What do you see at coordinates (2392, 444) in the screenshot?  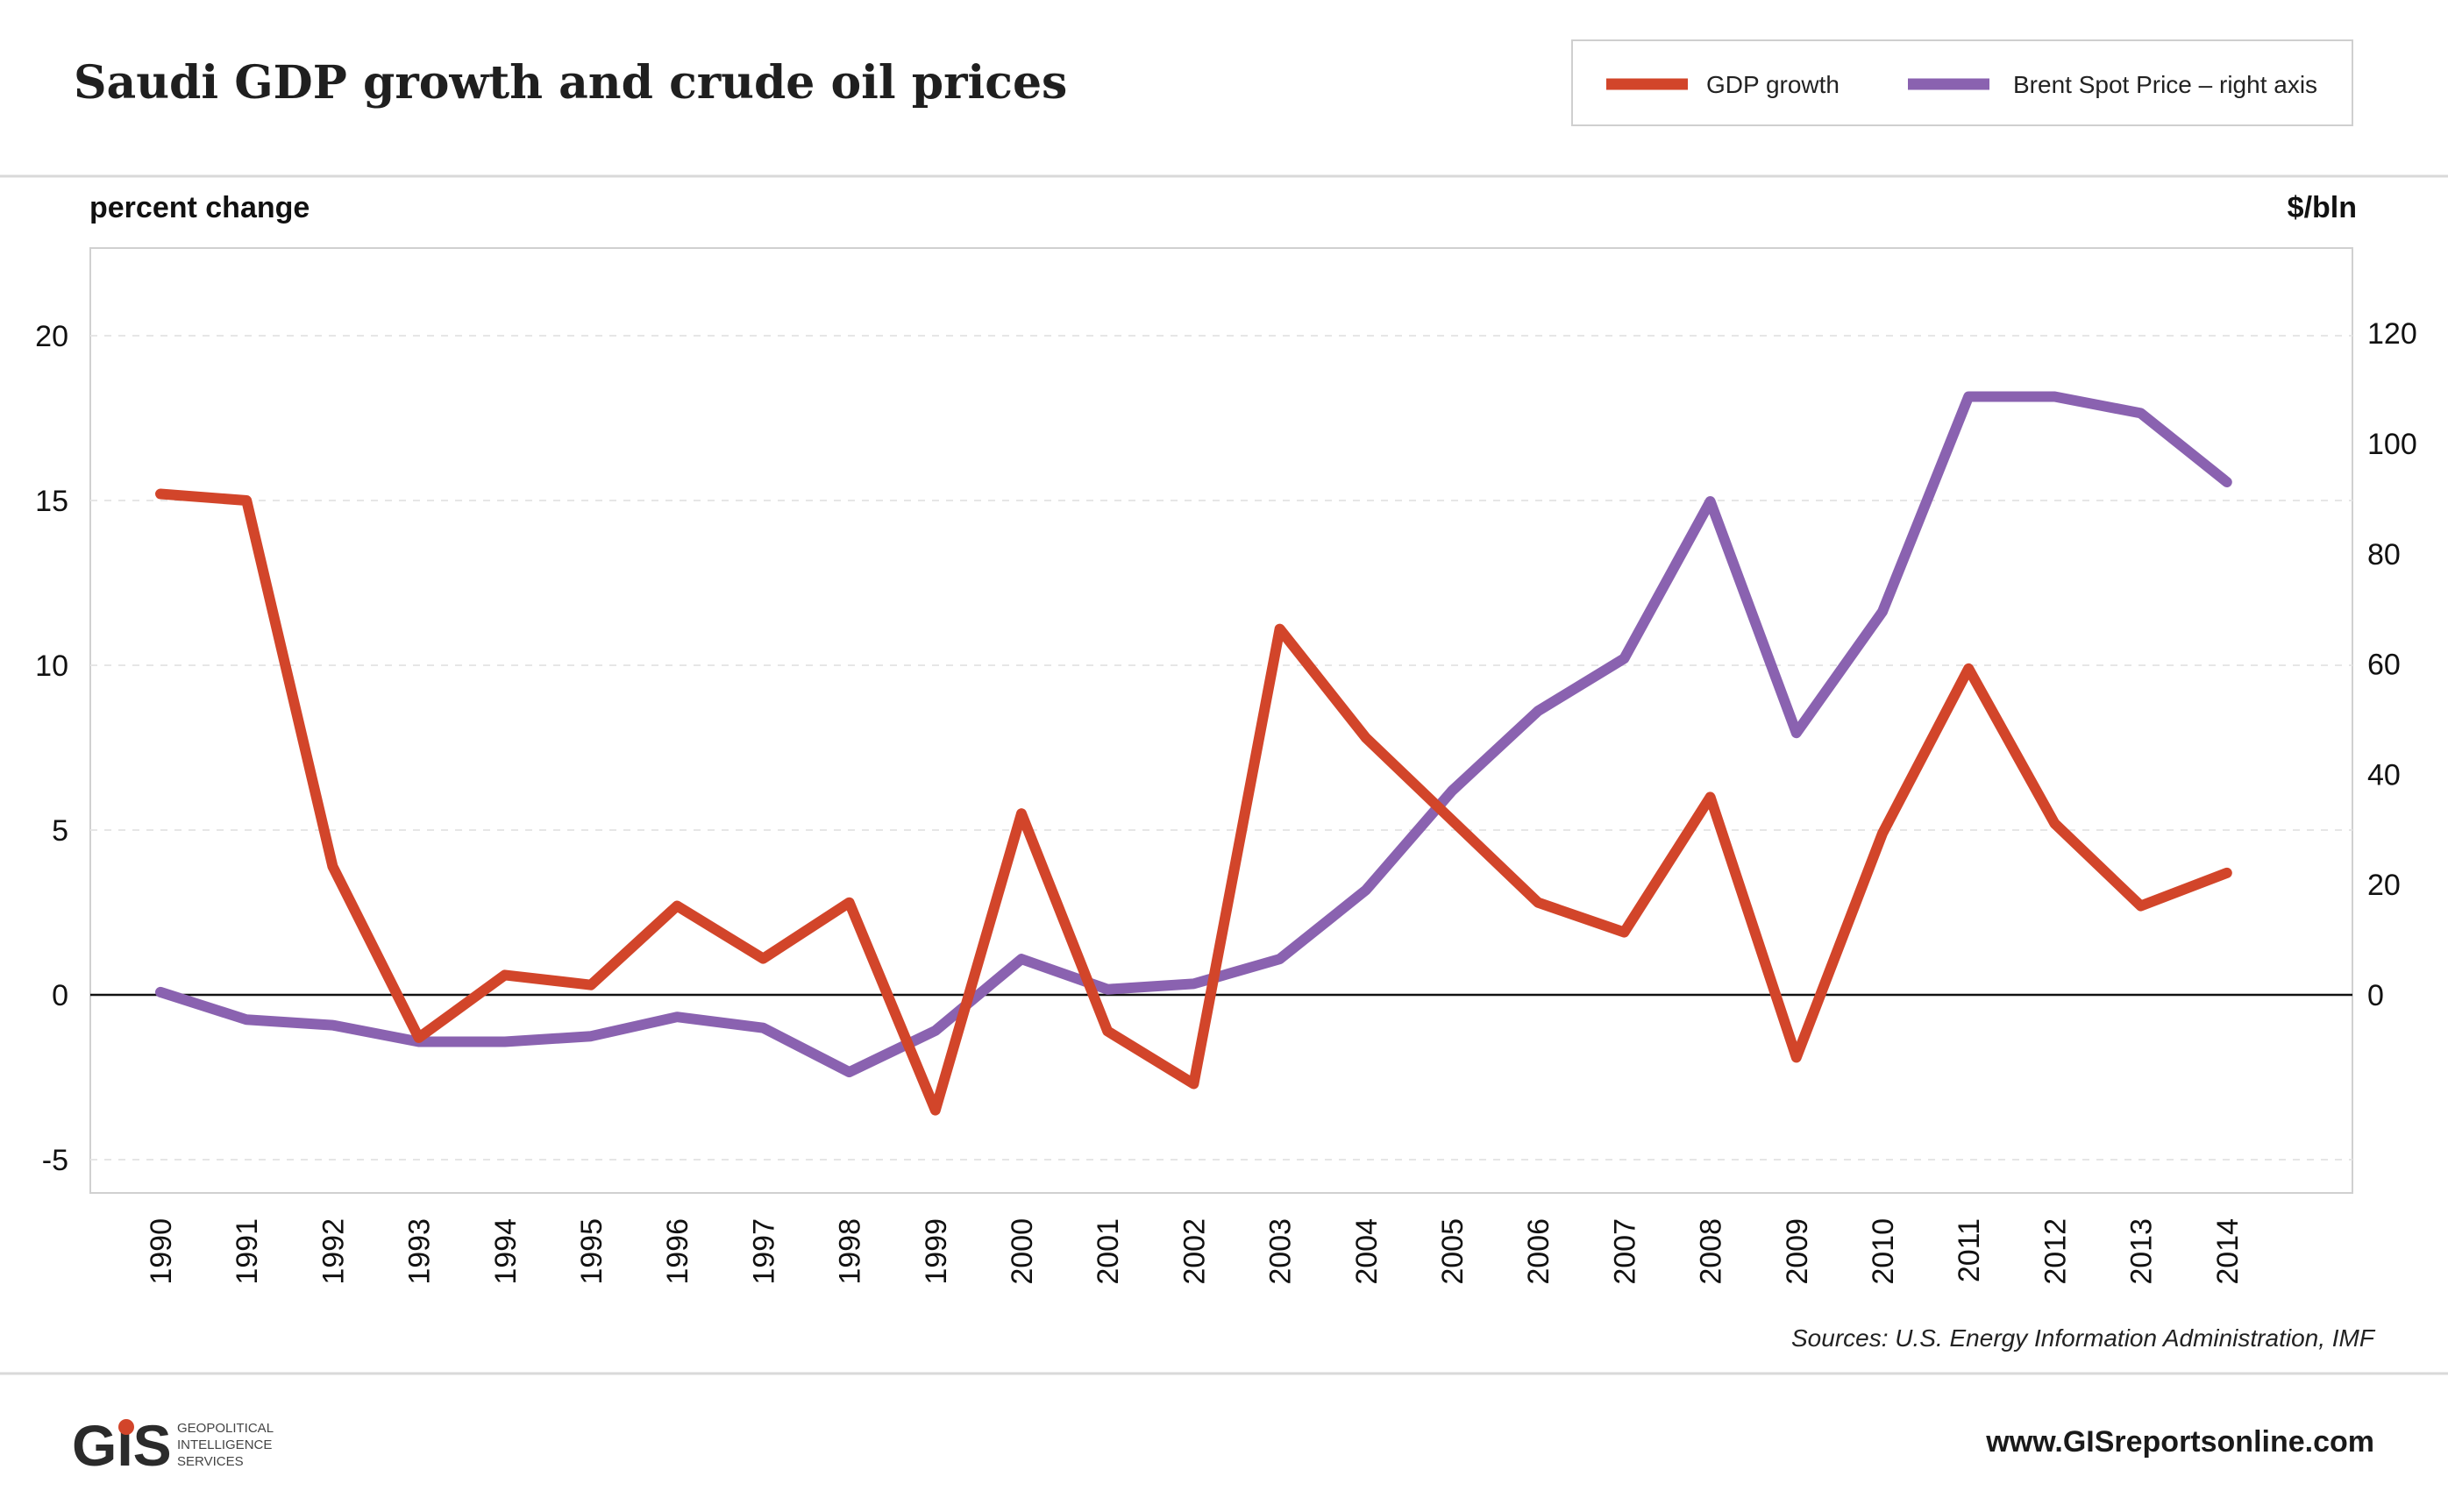 I see `right-tick-label: 100` at bounding box center [2392, 444].